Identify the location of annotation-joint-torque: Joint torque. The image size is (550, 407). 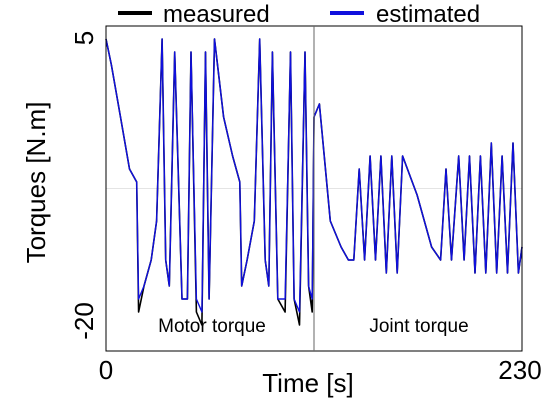
(418, 326).